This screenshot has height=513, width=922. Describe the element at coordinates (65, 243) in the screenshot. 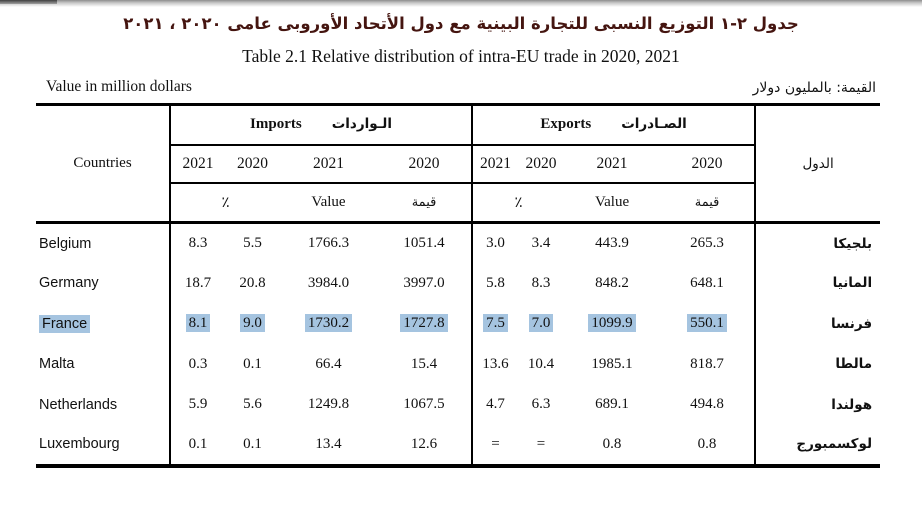

I see `country-name-en: Belgium` at that location.